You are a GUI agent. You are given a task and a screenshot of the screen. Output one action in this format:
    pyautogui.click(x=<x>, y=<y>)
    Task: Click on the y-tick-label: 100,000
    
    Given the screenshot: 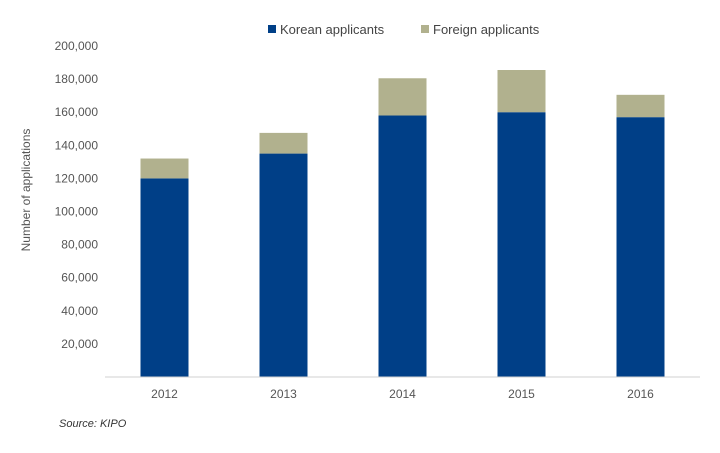 What is the action you would take?
    pyautogui.click(x=77, y=212)
    